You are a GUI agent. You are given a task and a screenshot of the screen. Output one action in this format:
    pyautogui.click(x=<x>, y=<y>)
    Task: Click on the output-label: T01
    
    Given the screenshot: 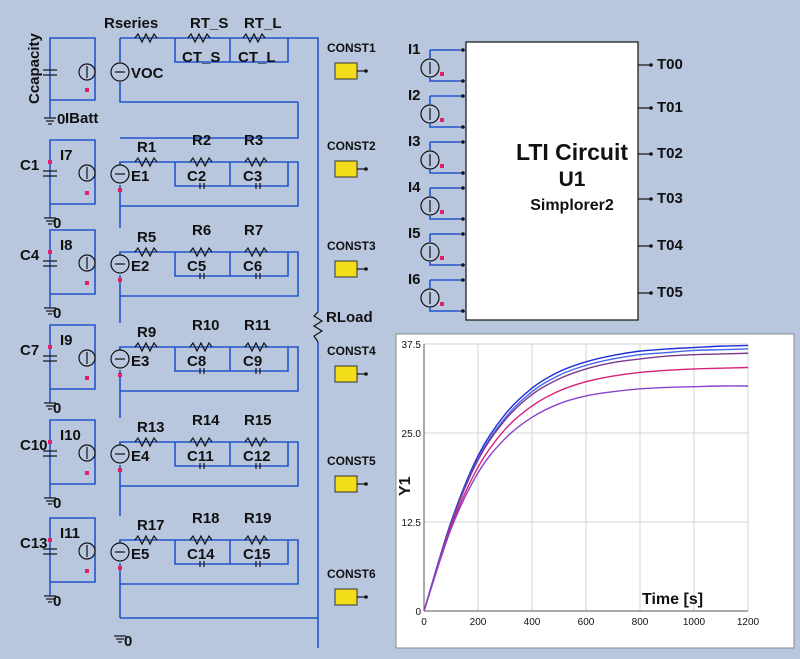 What is the action you would take?
    pyautogui.click(x=670, y=107)
    